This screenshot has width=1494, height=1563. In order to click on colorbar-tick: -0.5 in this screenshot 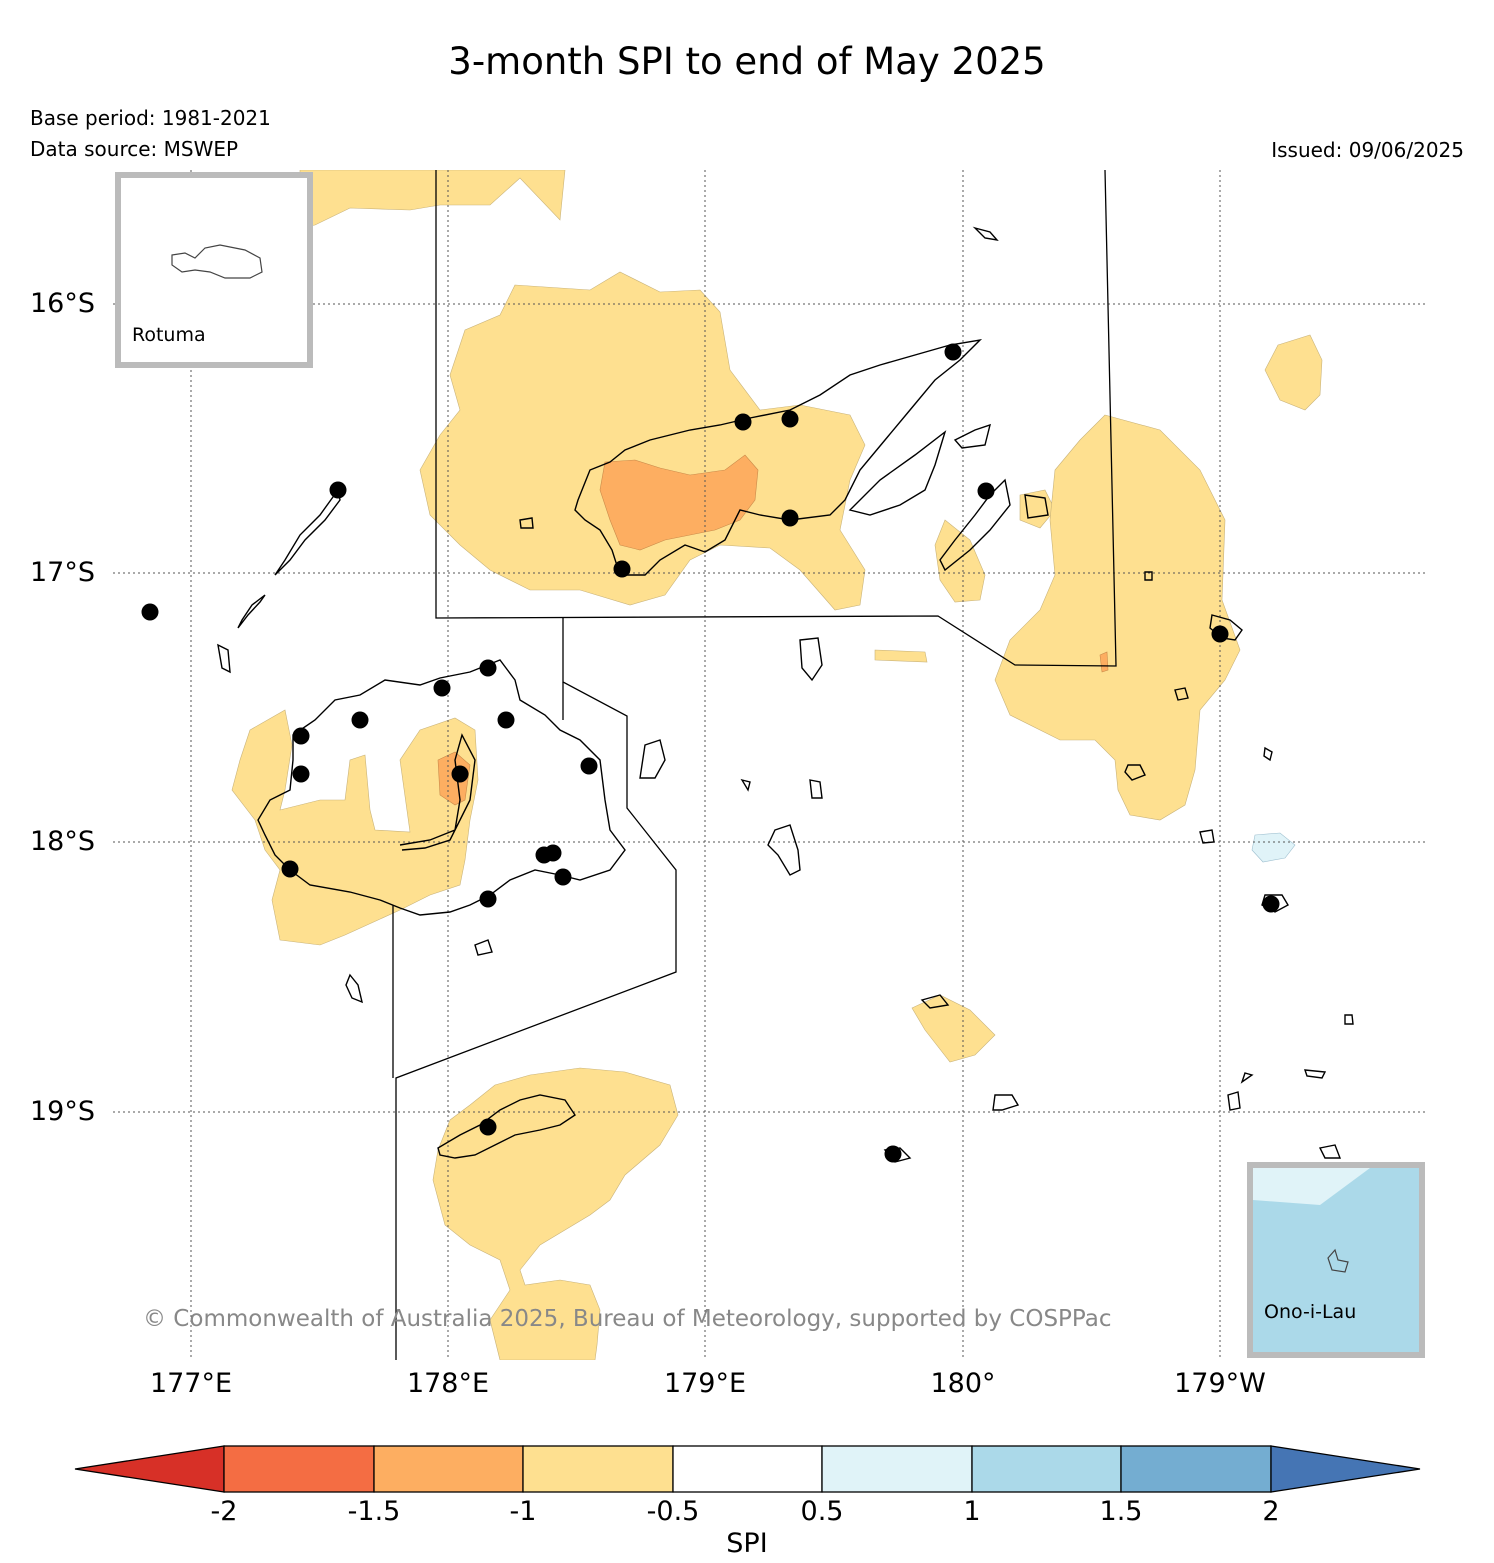, I will do `click(673, 1511)`.